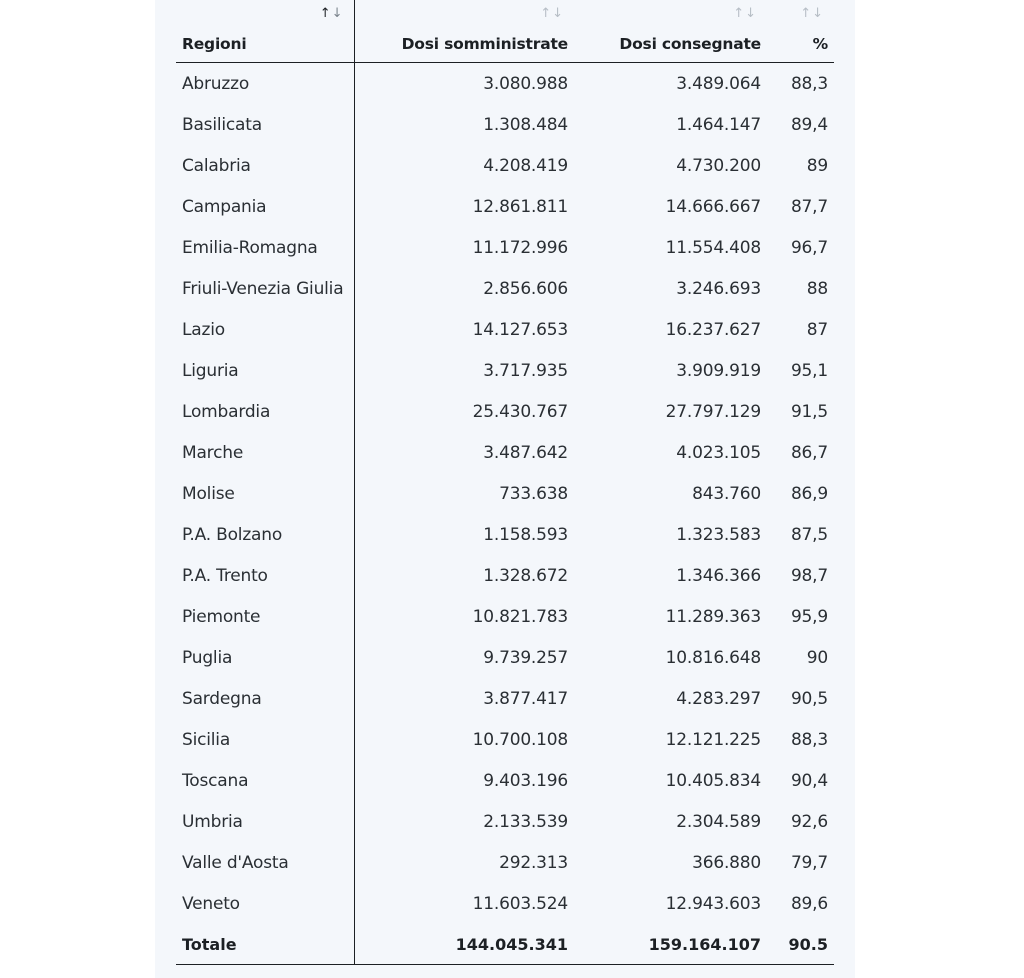 Image resolution: width=1024 pixels, height=978 pixels. I want to click on delivered-cell: 1.346.366, so click(718, 575).